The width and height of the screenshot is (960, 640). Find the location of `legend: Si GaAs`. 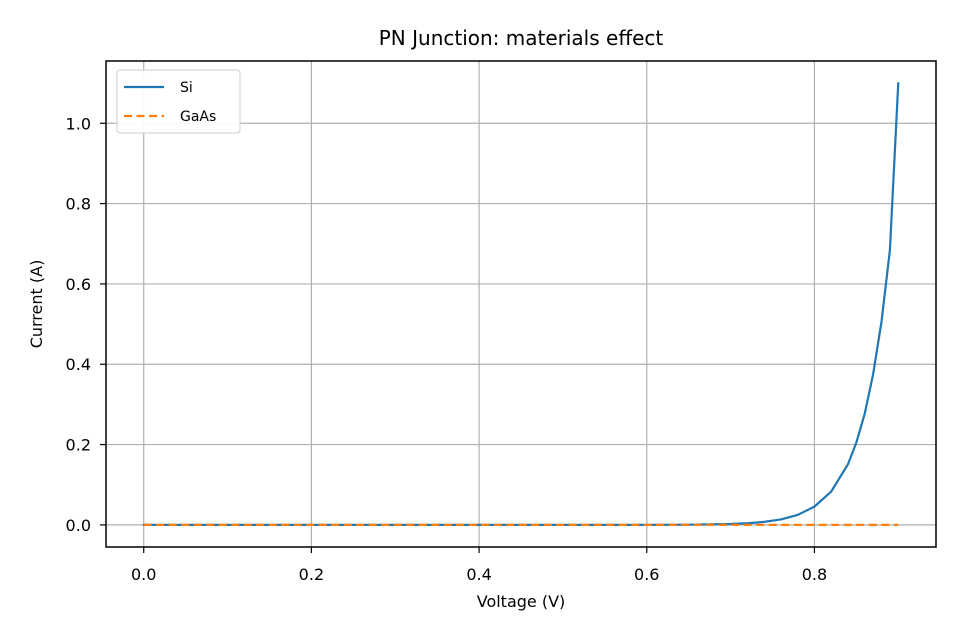

legend: Si GaAs is located at coordinates (178, 101).